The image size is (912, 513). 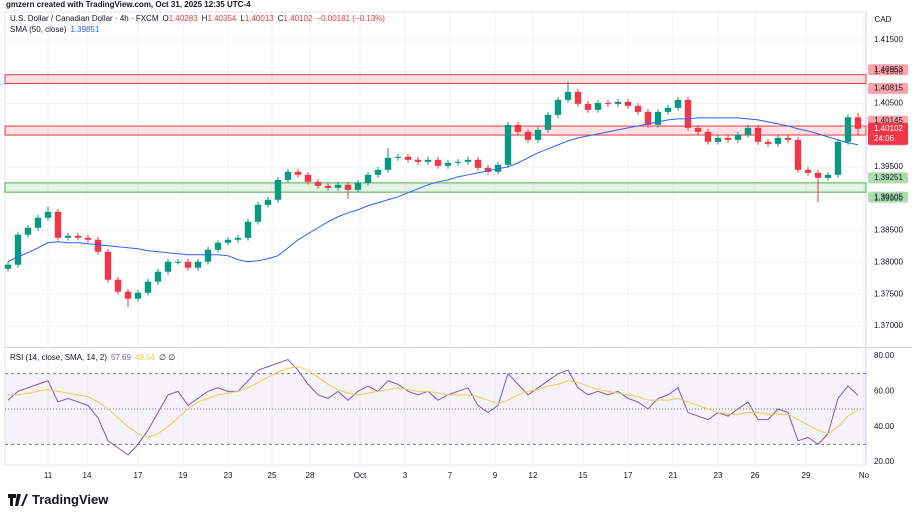 What do you see at coordinates (48, 475) in the screenshot?
I see `x-tick-label: 11` at bounding box center [48, 475].